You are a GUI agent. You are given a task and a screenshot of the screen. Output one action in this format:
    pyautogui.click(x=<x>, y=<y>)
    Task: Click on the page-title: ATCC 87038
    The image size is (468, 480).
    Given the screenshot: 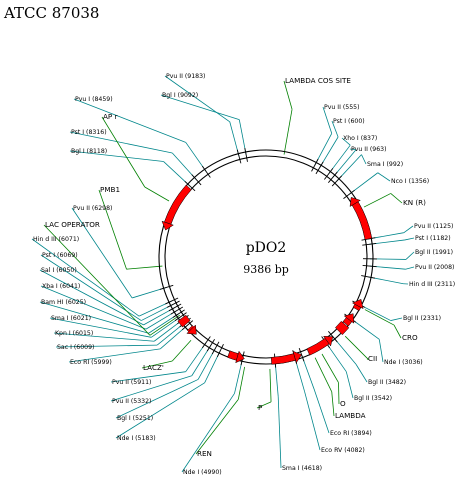 What is the action you would take?
    pyautogui.click(x=51, y=13)
    